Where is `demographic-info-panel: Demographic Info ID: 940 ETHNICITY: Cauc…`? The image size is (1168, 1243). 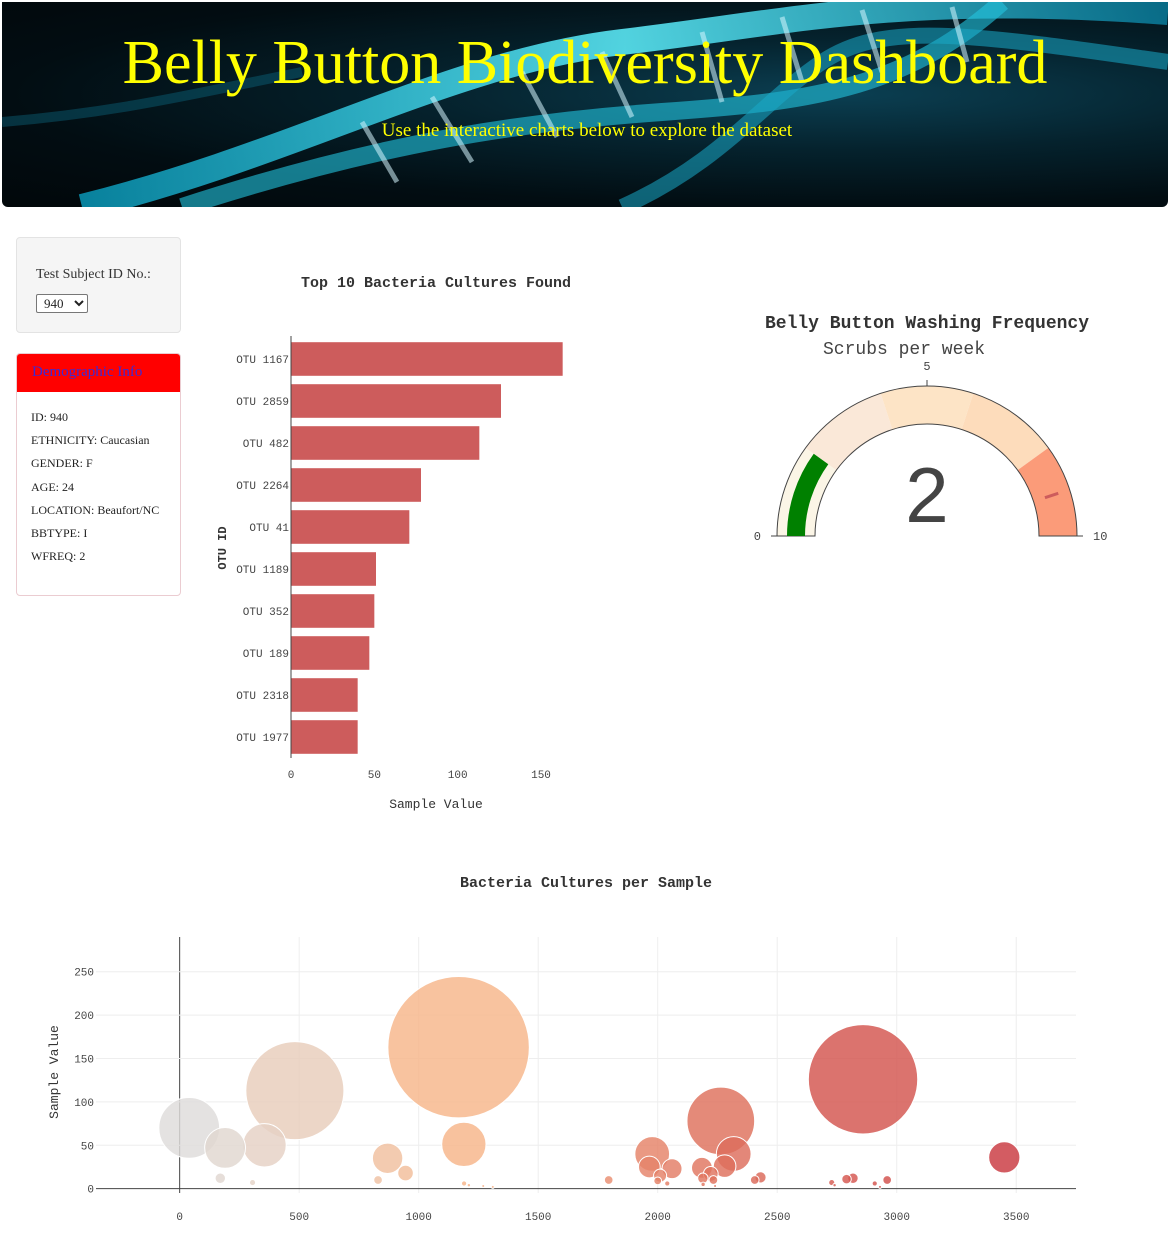
demographic-info-panel: Demographic Info ID: 940 ETHNICITY: Cauc… is located at coordinates (98, 474).